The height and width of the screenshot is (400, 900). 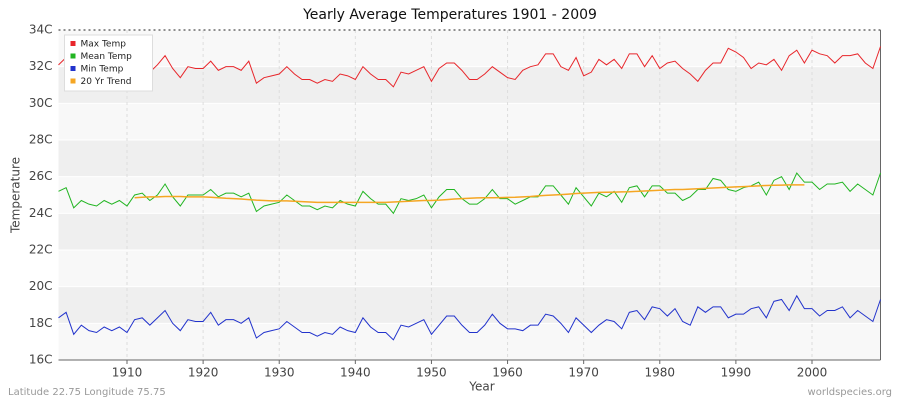 What do you see at coordinates (431, 373) in the screenshot?
I see `x-tick-label: 1950` at bounding box center [431, 373].